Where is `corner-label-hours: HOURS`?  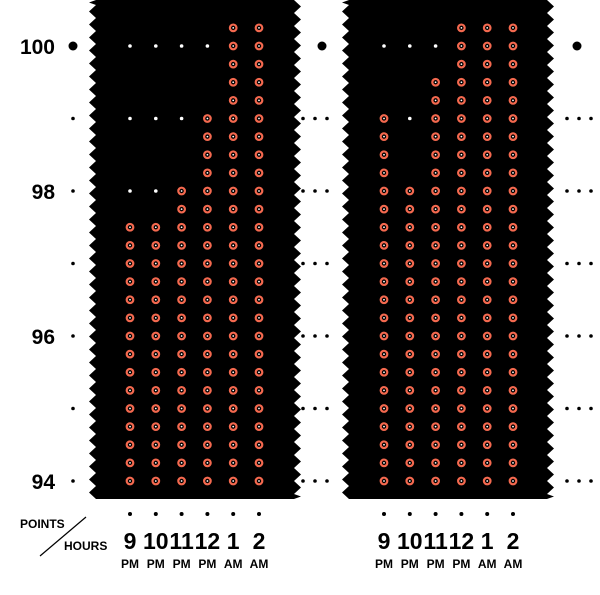 corner-label-hours: HOURS is located at coordinates (85, 546).